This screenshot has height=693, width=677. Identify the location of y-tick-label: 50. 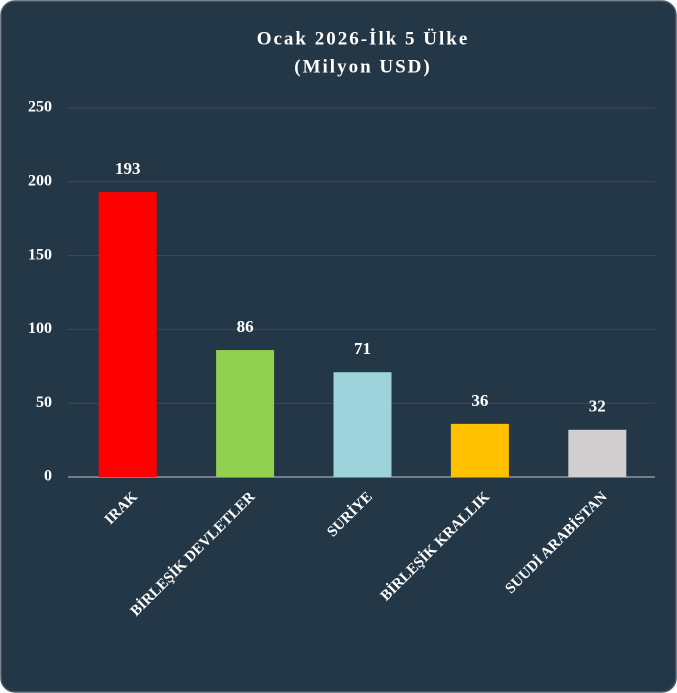
(44, 402).